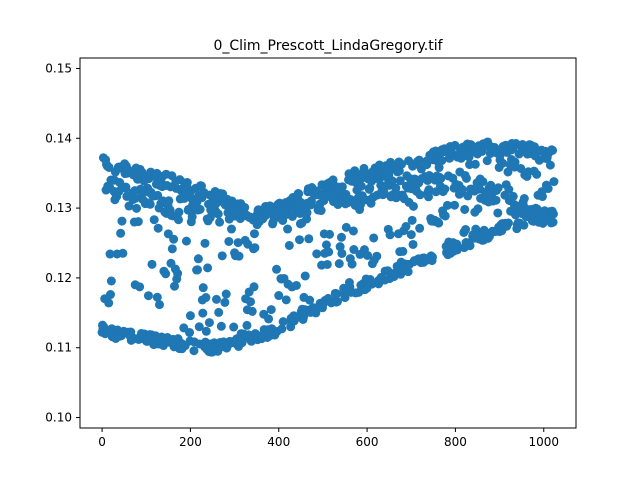 The width and height of the screenshot is (640, 484). What do you see at coordinates (367, 442) in the screenshot?
I see `x-tick-label: 600` at bounding box center [367, 442].